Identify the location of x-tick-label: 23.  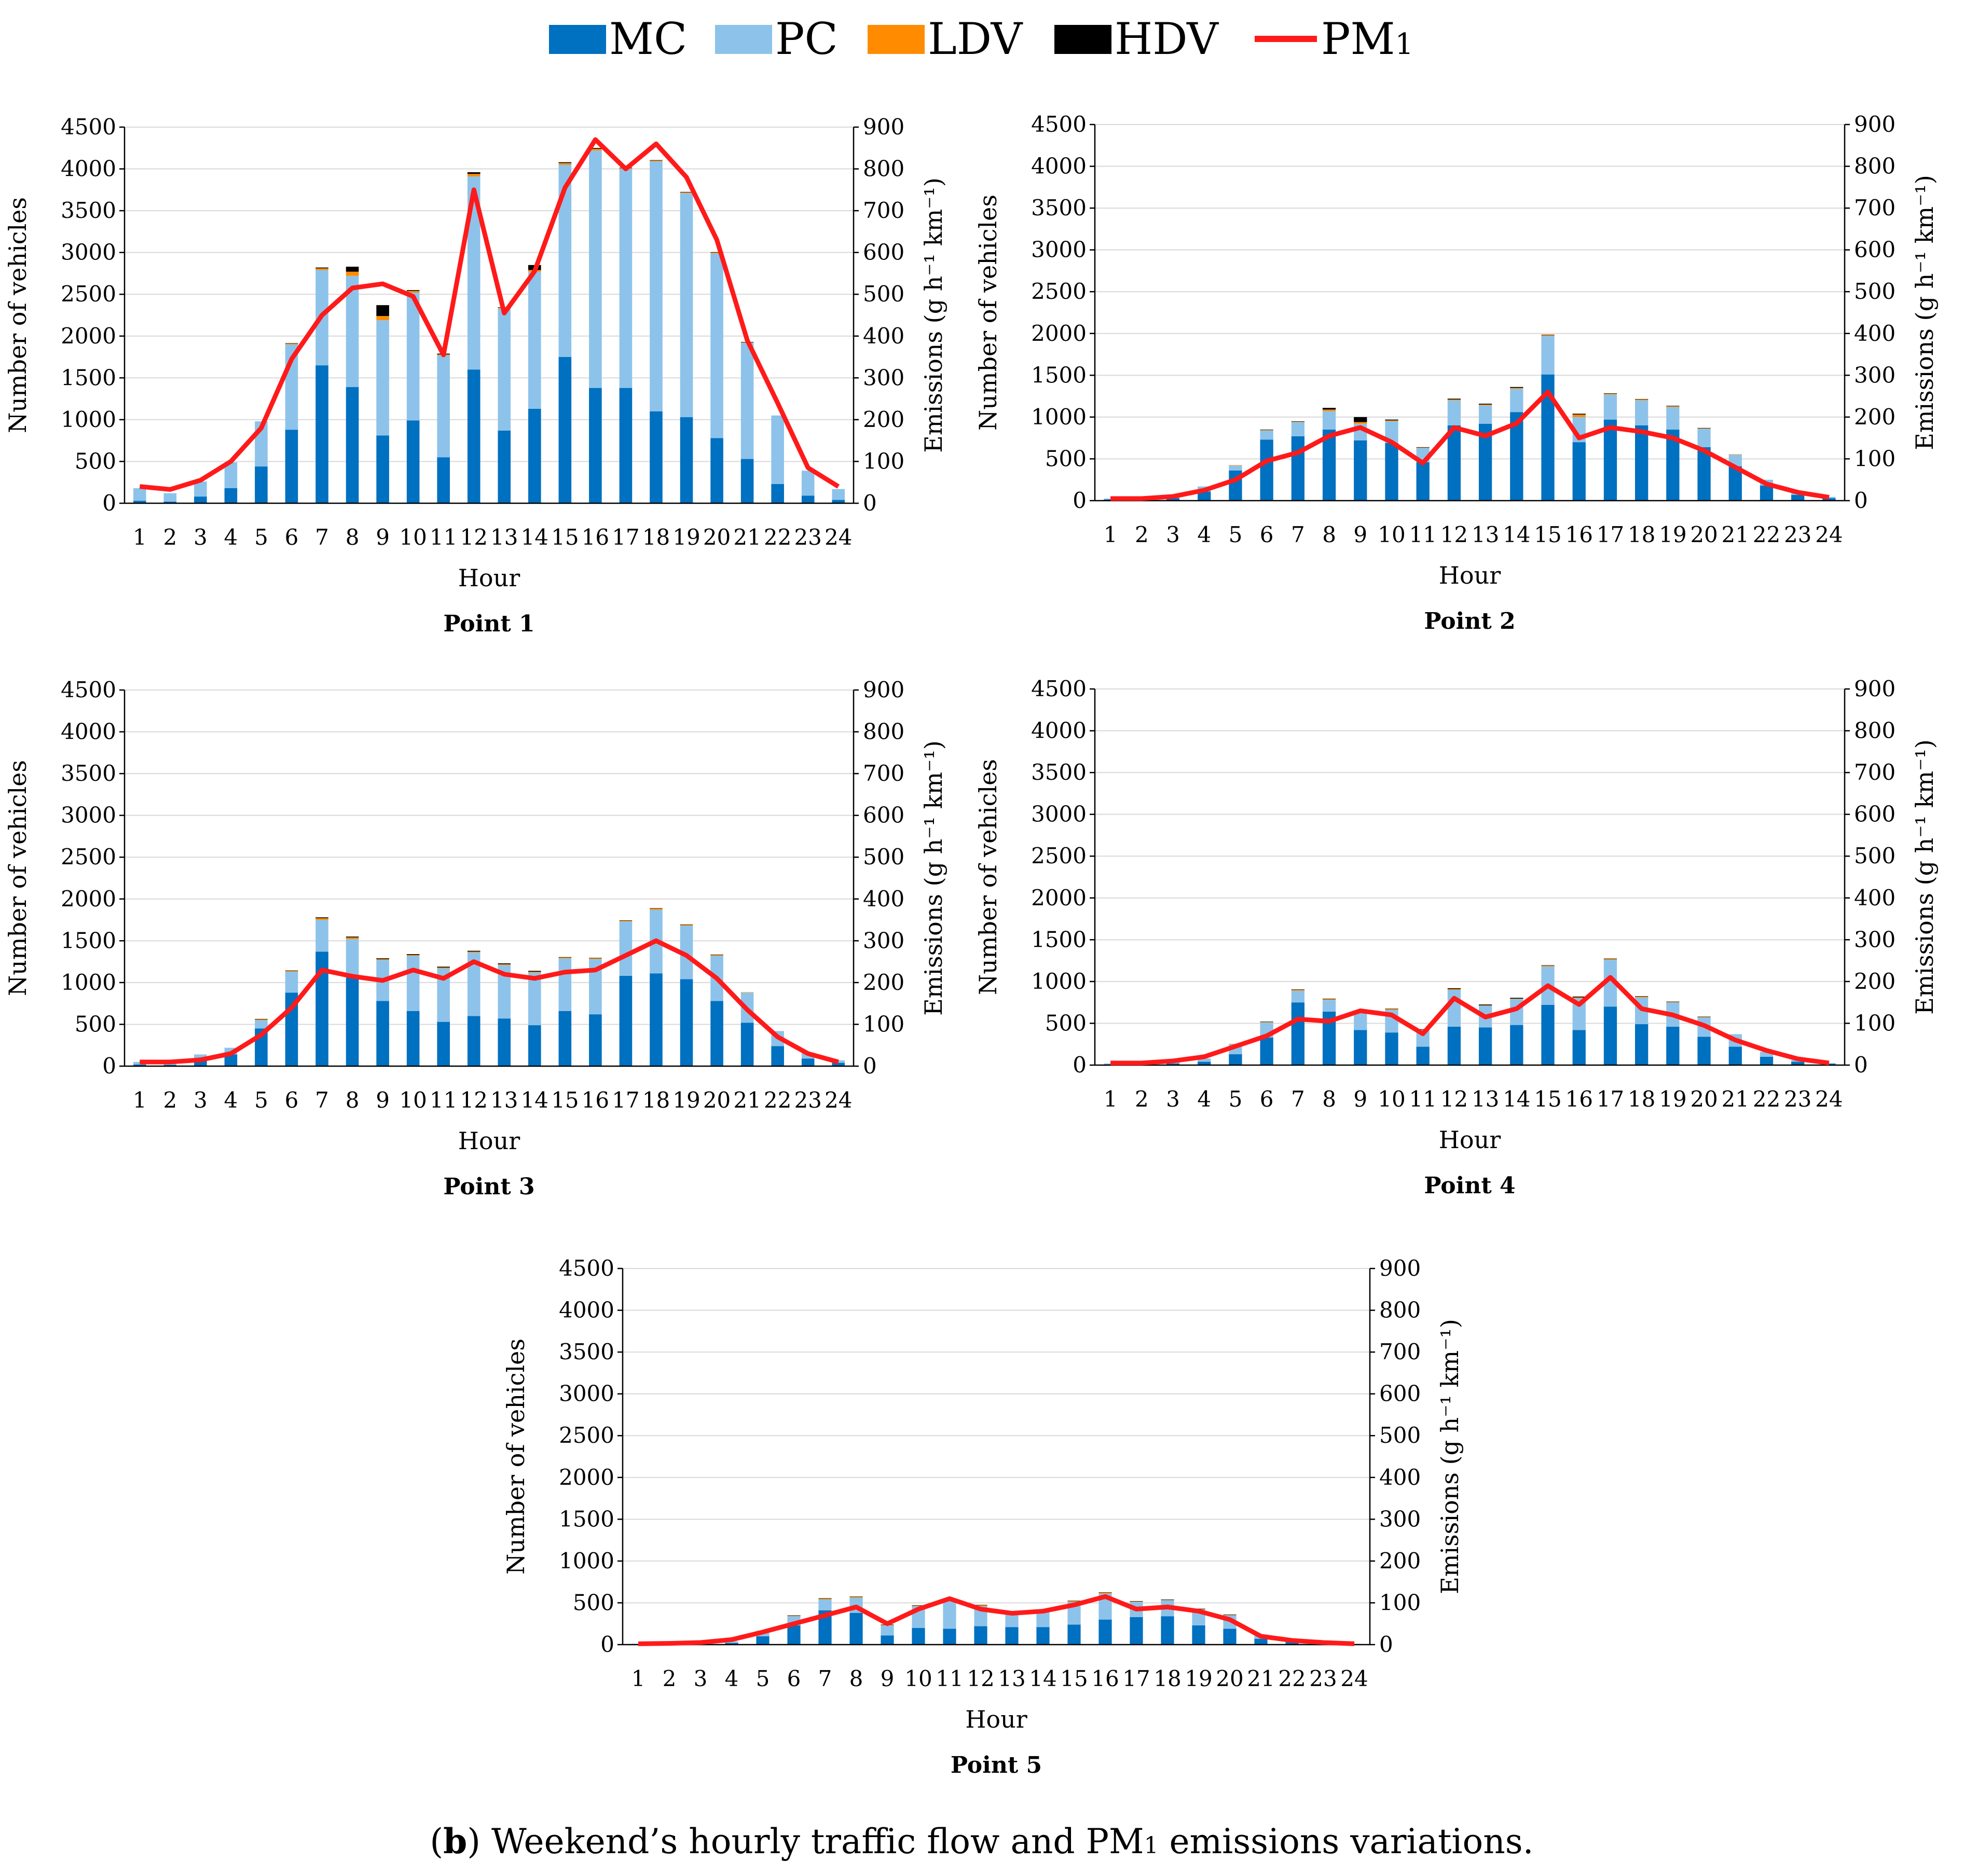
(807, 1100).